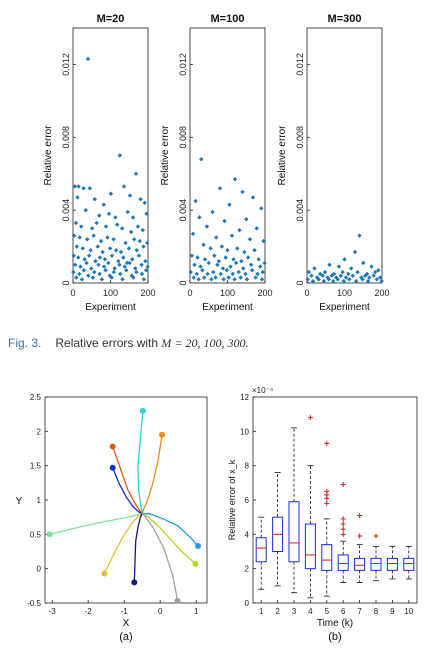 This screenshot has width=428, height=650. What do you see at coordinates (227, 155) in the screenshot?
I see `scatter-axes-frame` at bounding box center [227, 155].